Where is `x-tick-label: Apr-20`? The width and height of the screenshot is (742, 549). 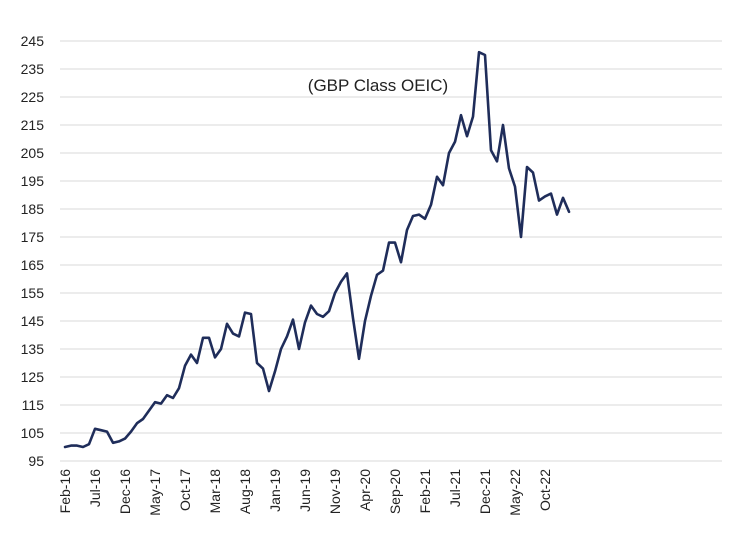
x-tick-label: Apr-20 is located at coordinates (365, 490).